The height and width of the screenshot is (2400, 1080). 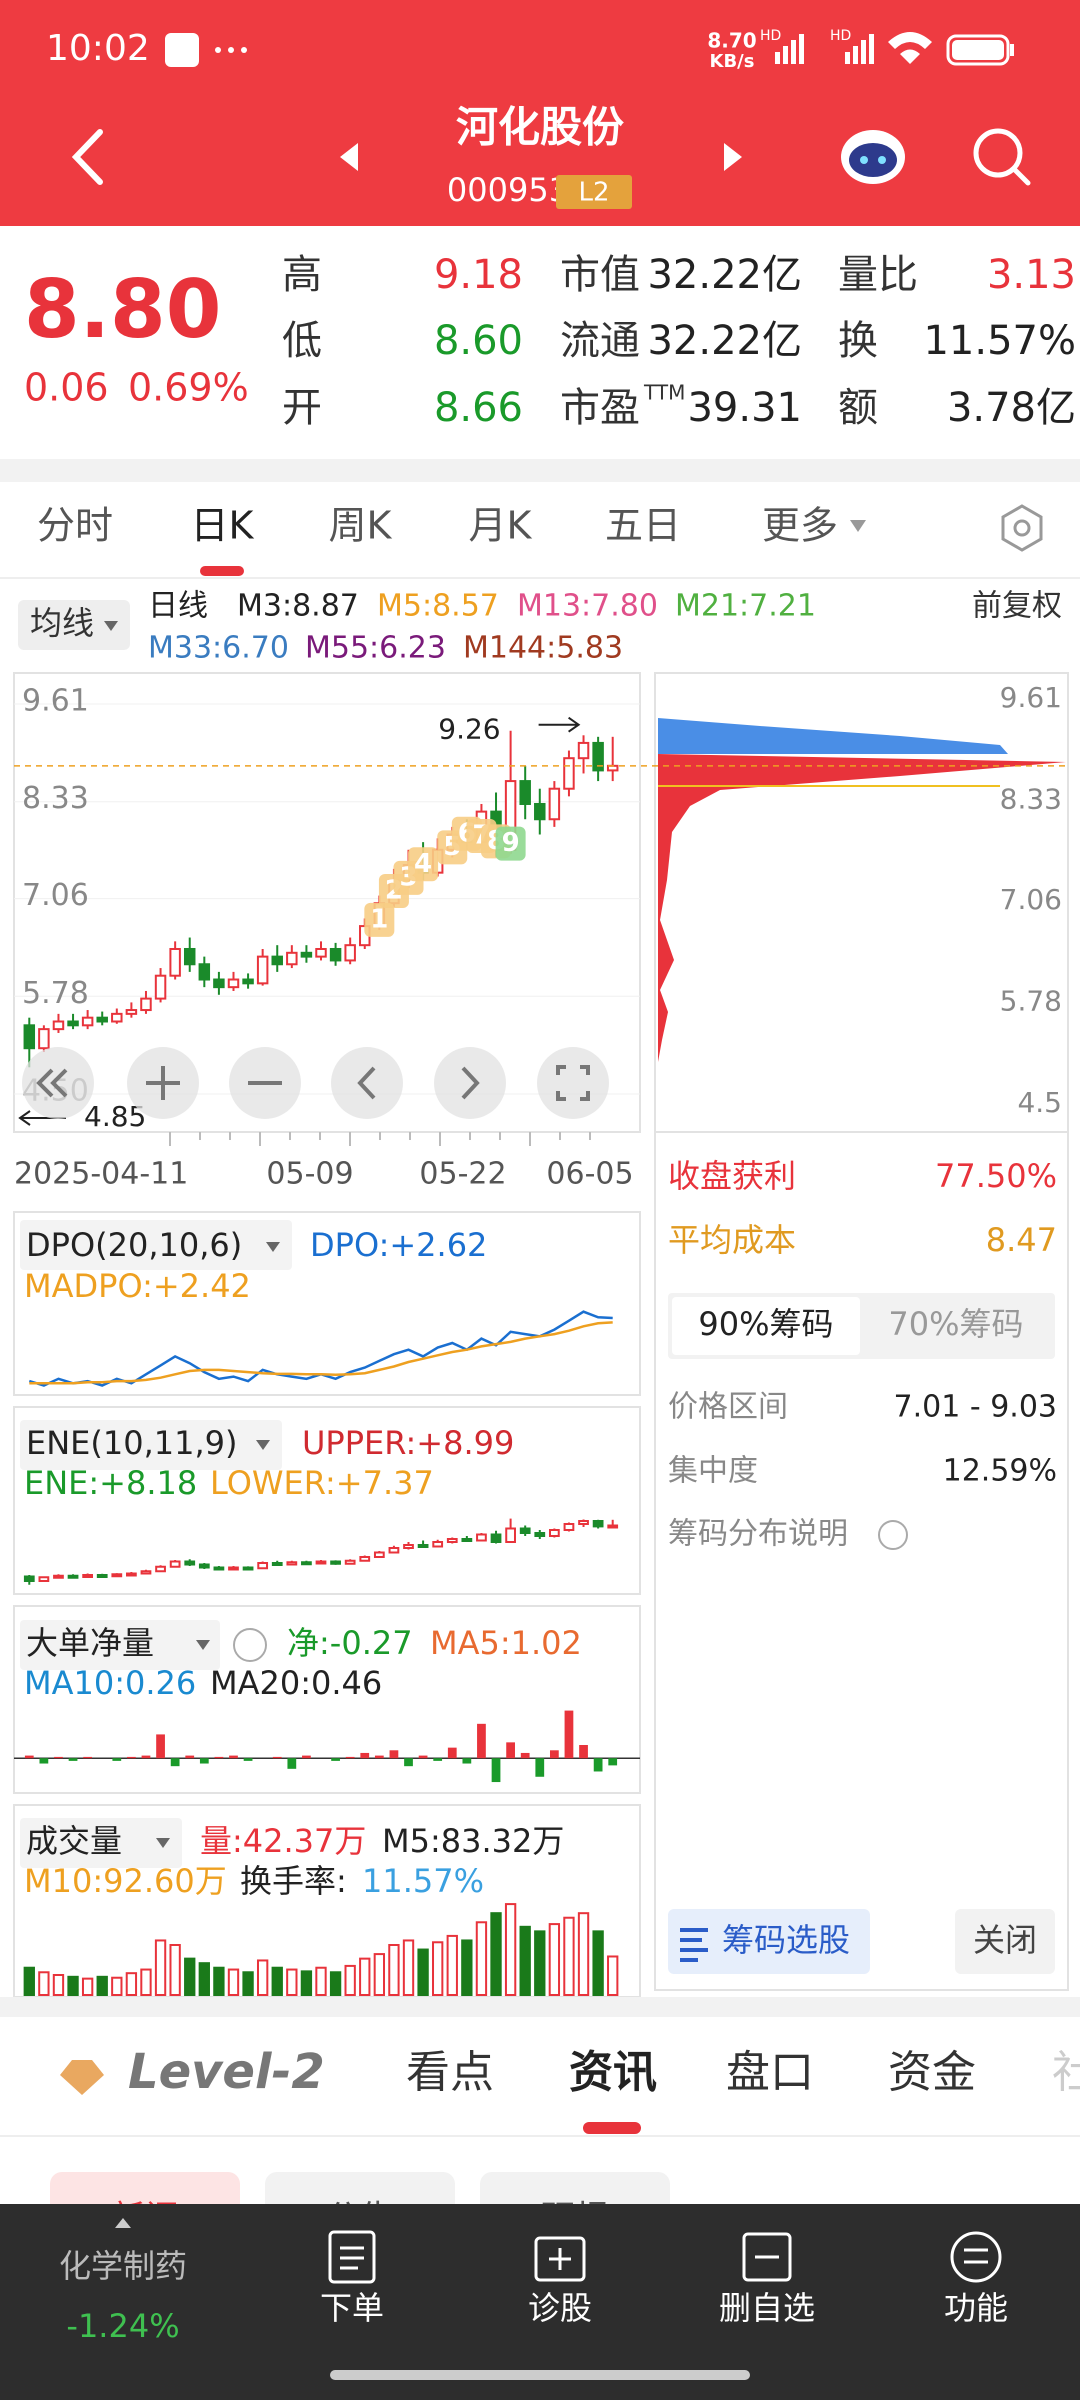 What do you see at coordinates (450, 2072) in the screenshot?
I see `info-tab: 看点` at bounding box center [450, 2072].